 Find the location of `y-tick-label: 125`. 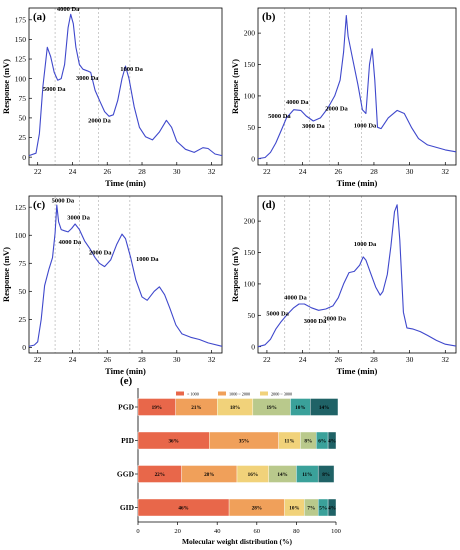

y-tick-label: 125 is located at coordinates (21, 207).